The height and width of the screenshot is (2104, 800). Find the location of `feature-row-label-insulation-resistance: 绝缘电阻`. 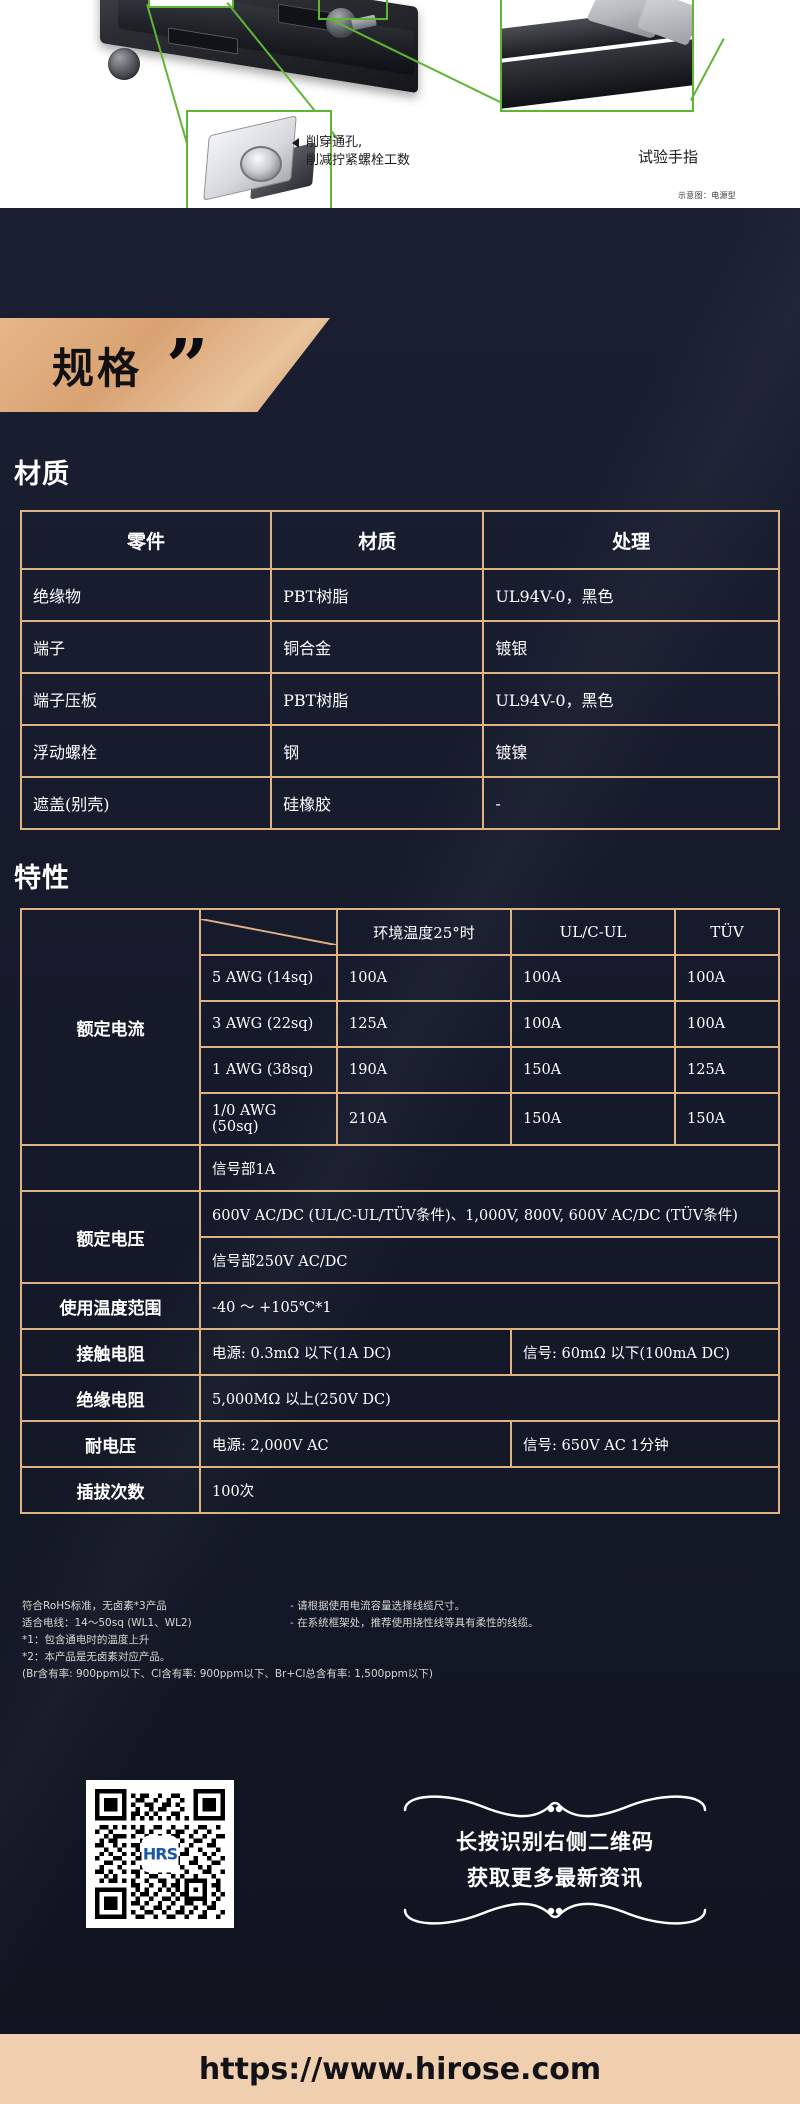

feature-row-label-insulation-resistance: 绝缘电阻 is located at coordinates (110, 1398).